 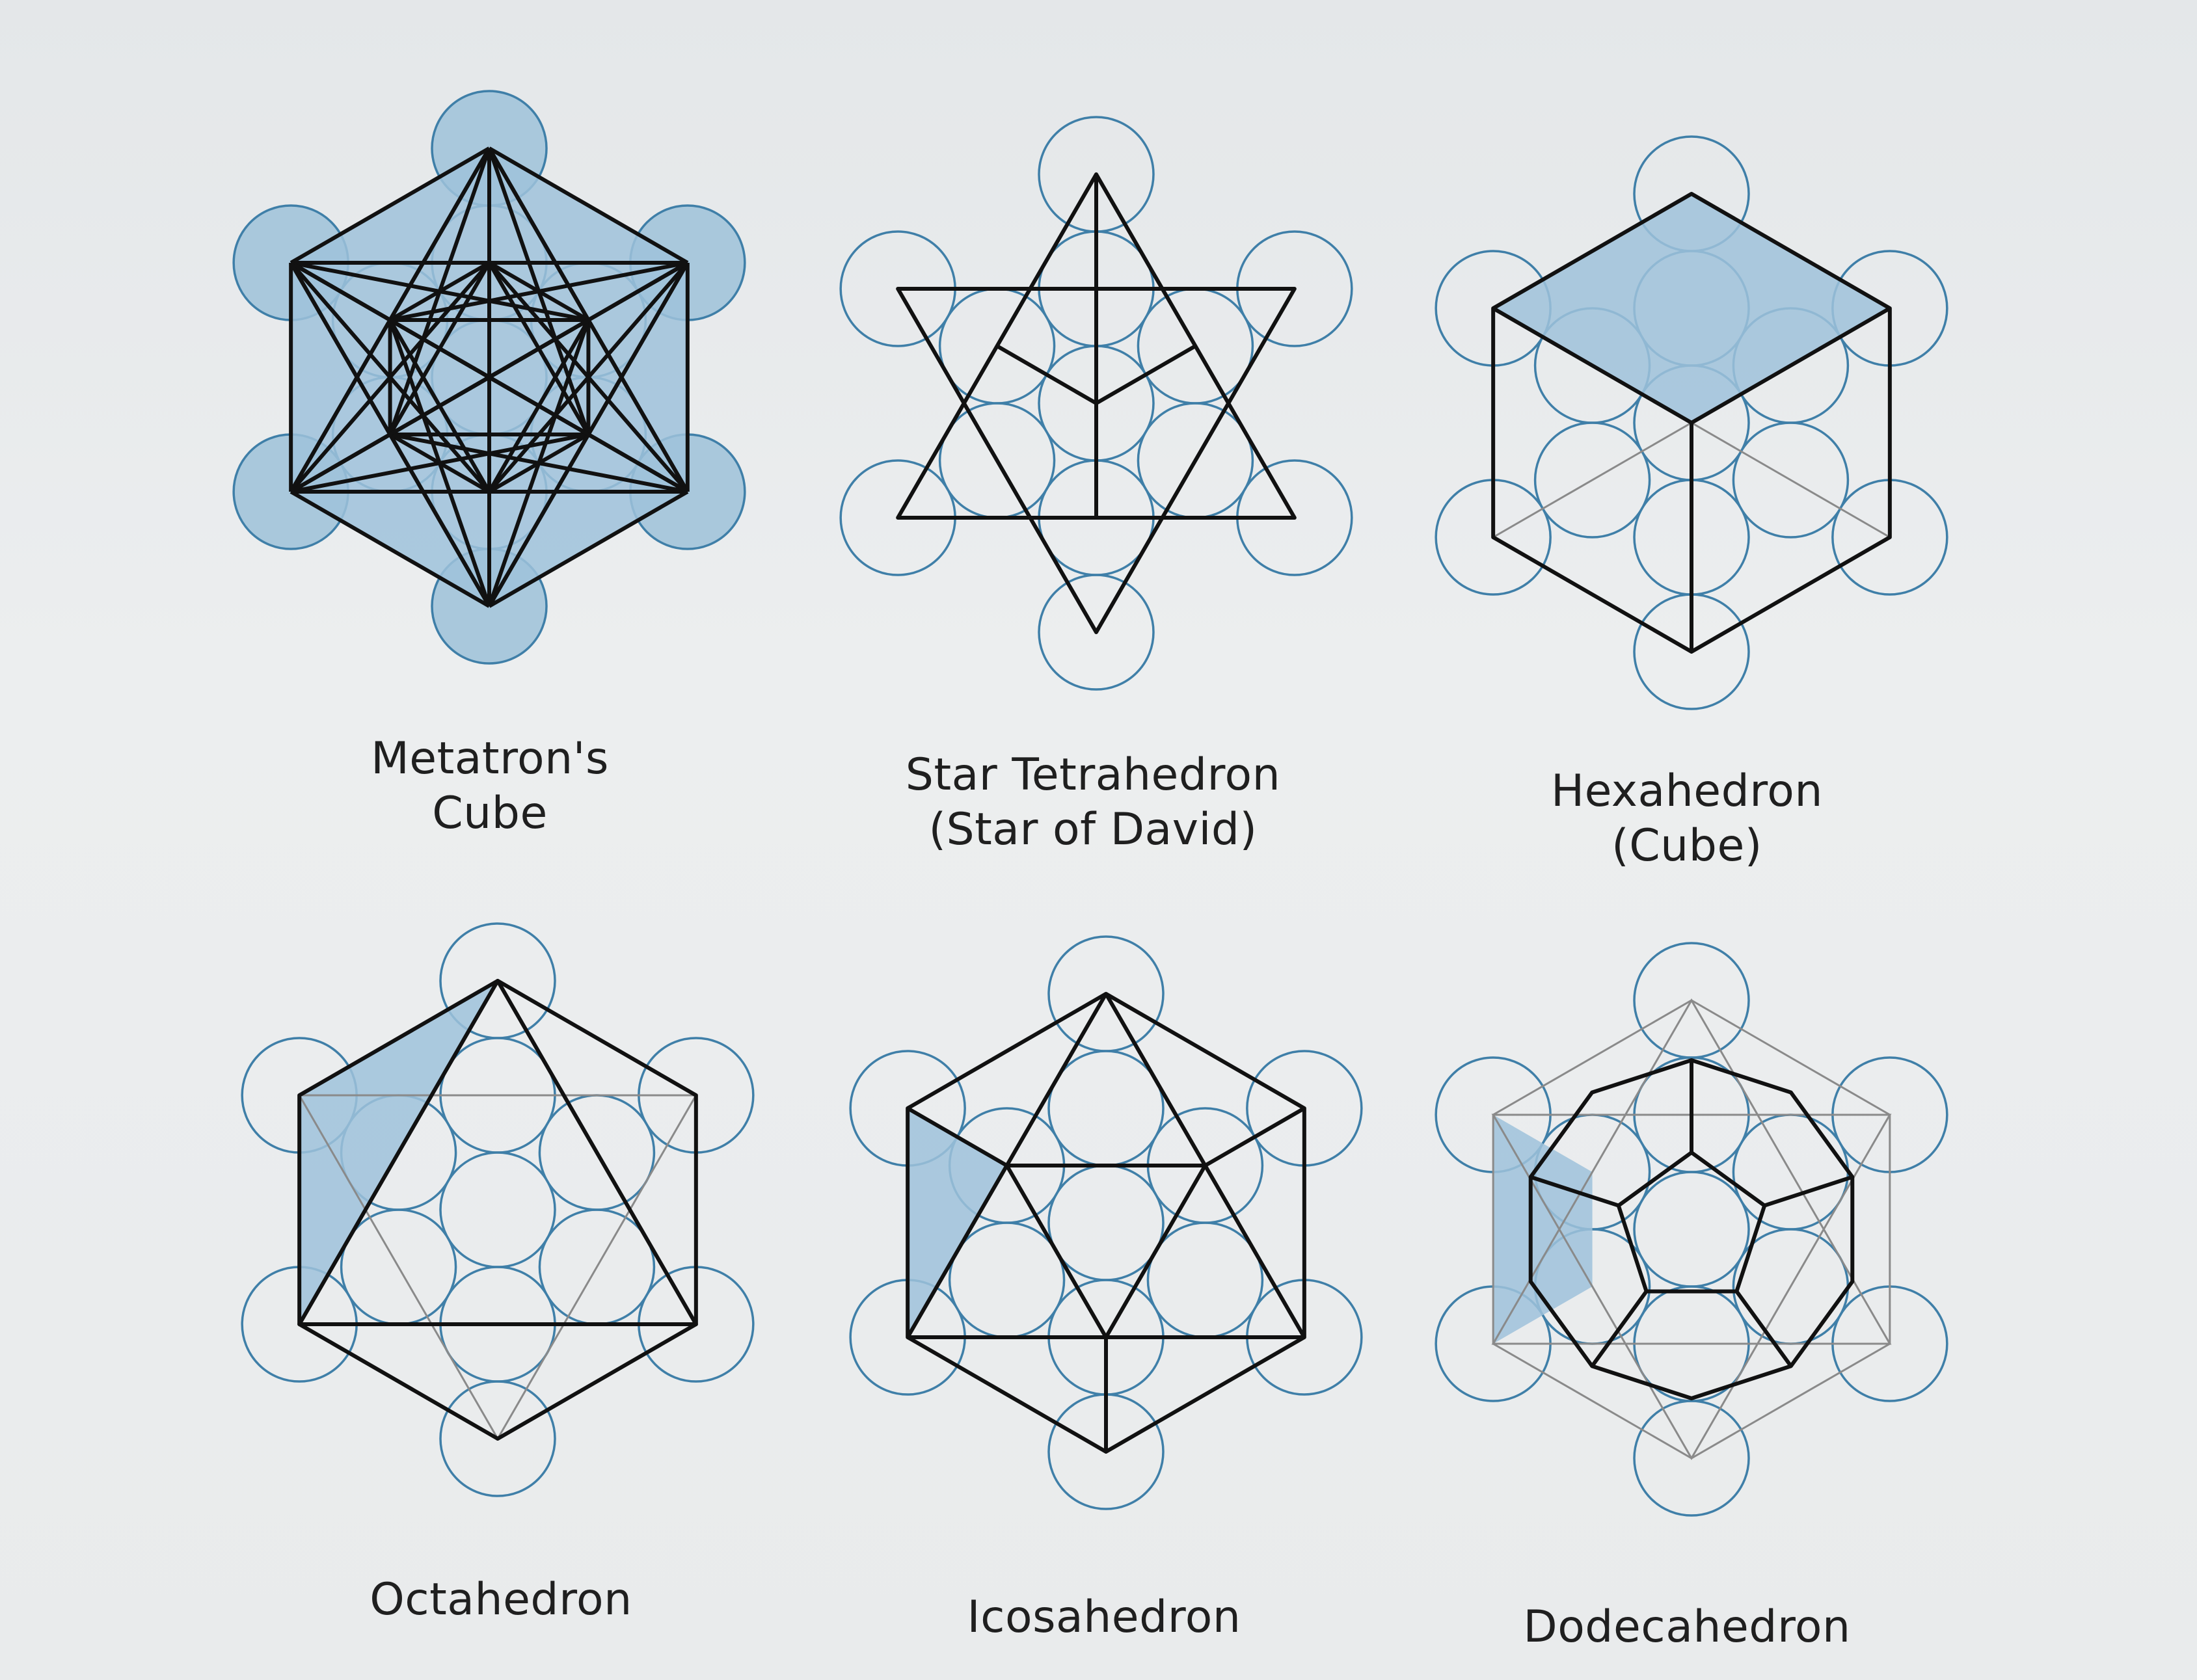 I want to click on caption-line: Octahedron, so click(x=501, y=1600).